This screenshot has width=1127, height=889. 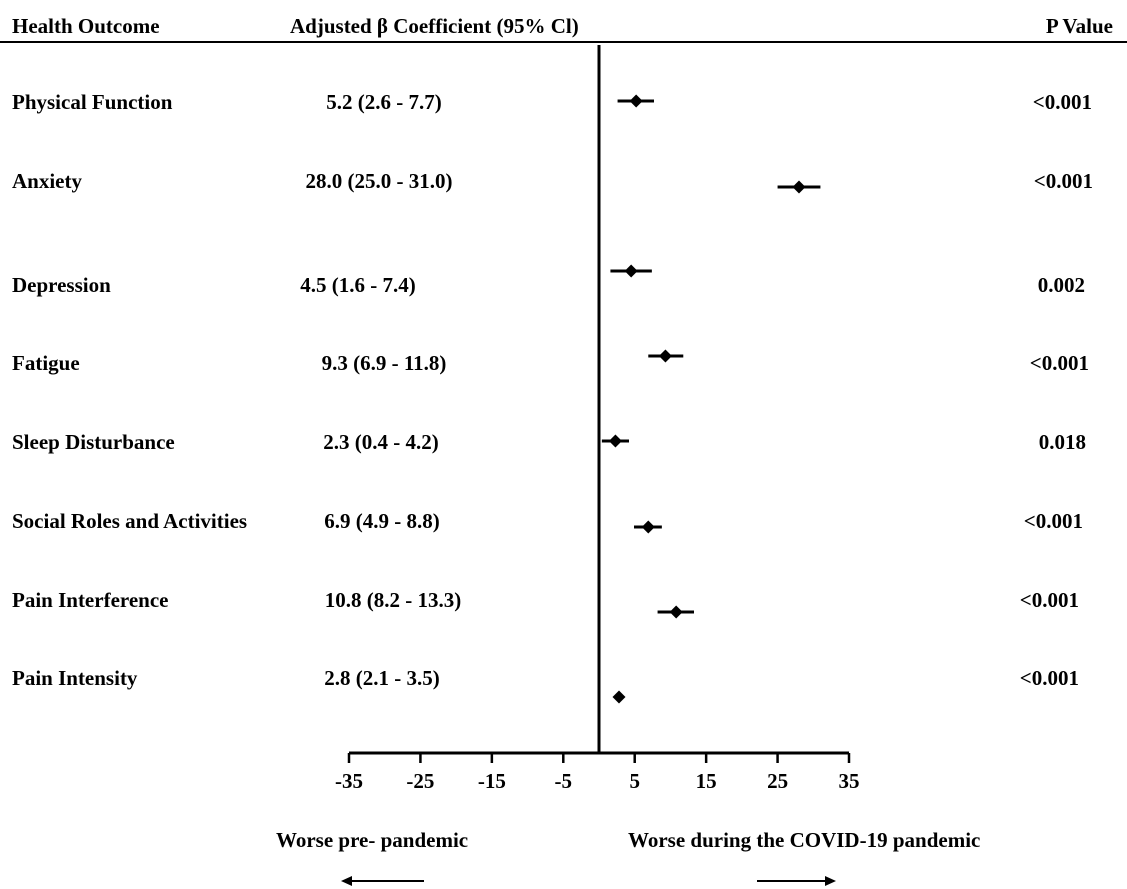 What do you see at coordinates (804, 840) in the screenshot?
I see `direction-right-label: Worse during the COVID-19 pandemic` at bounding box center [804, 840].